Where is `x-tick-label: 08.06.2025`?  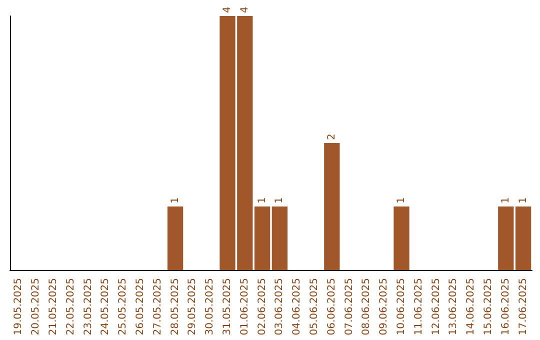 x-tick-label: 08.06.2025 is located at coordinates (366, 307).